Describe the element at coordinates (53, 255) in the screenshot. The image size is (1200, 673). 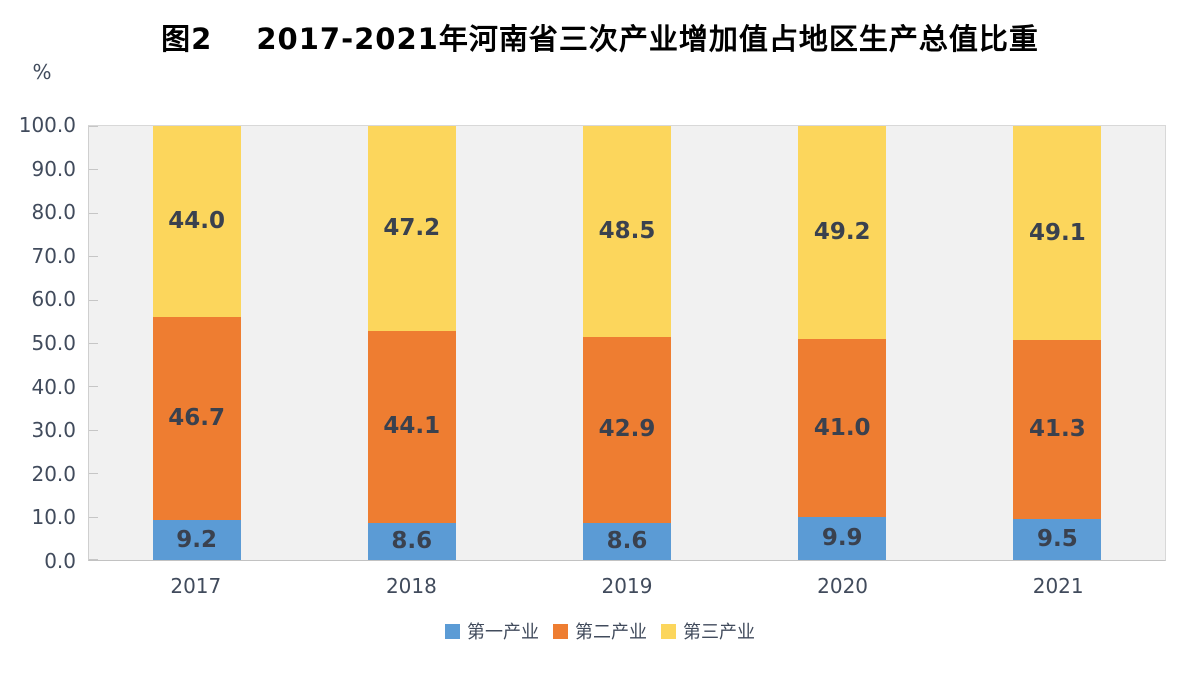
I see `y-tick-label: 70.0` at that location.